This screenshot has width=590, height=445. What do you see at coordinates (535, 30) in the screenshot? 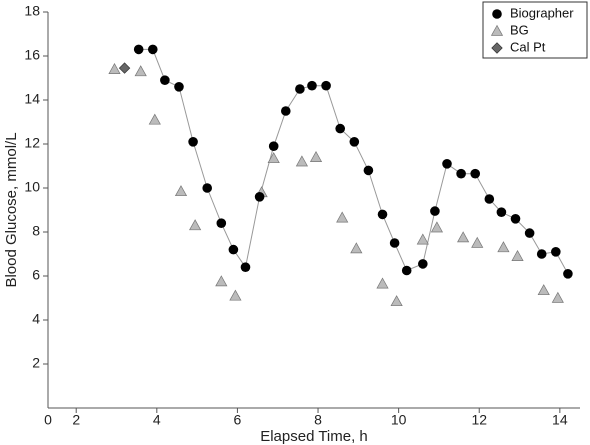
I see `legend: Biographer BG Cal Pt` at bounding box center [535, 30].